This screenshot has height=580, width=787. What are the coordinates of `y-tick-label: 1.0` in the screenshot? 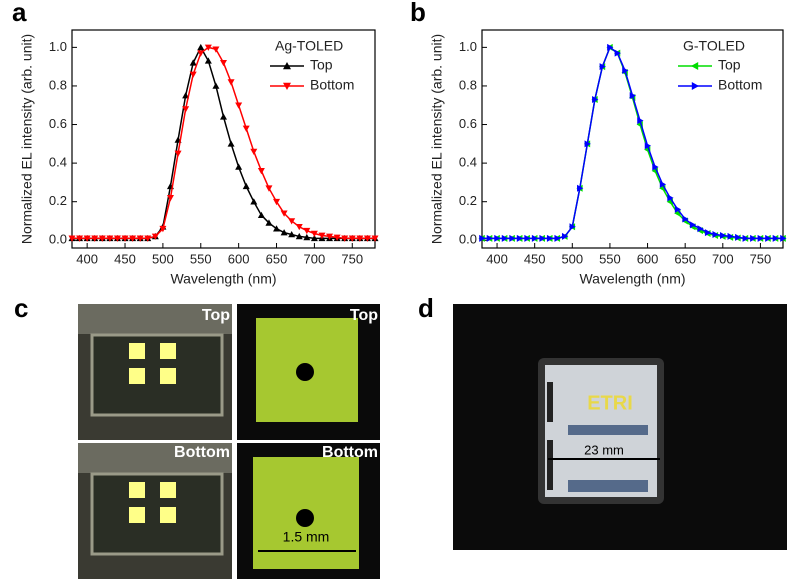 It's located at (58, 46).